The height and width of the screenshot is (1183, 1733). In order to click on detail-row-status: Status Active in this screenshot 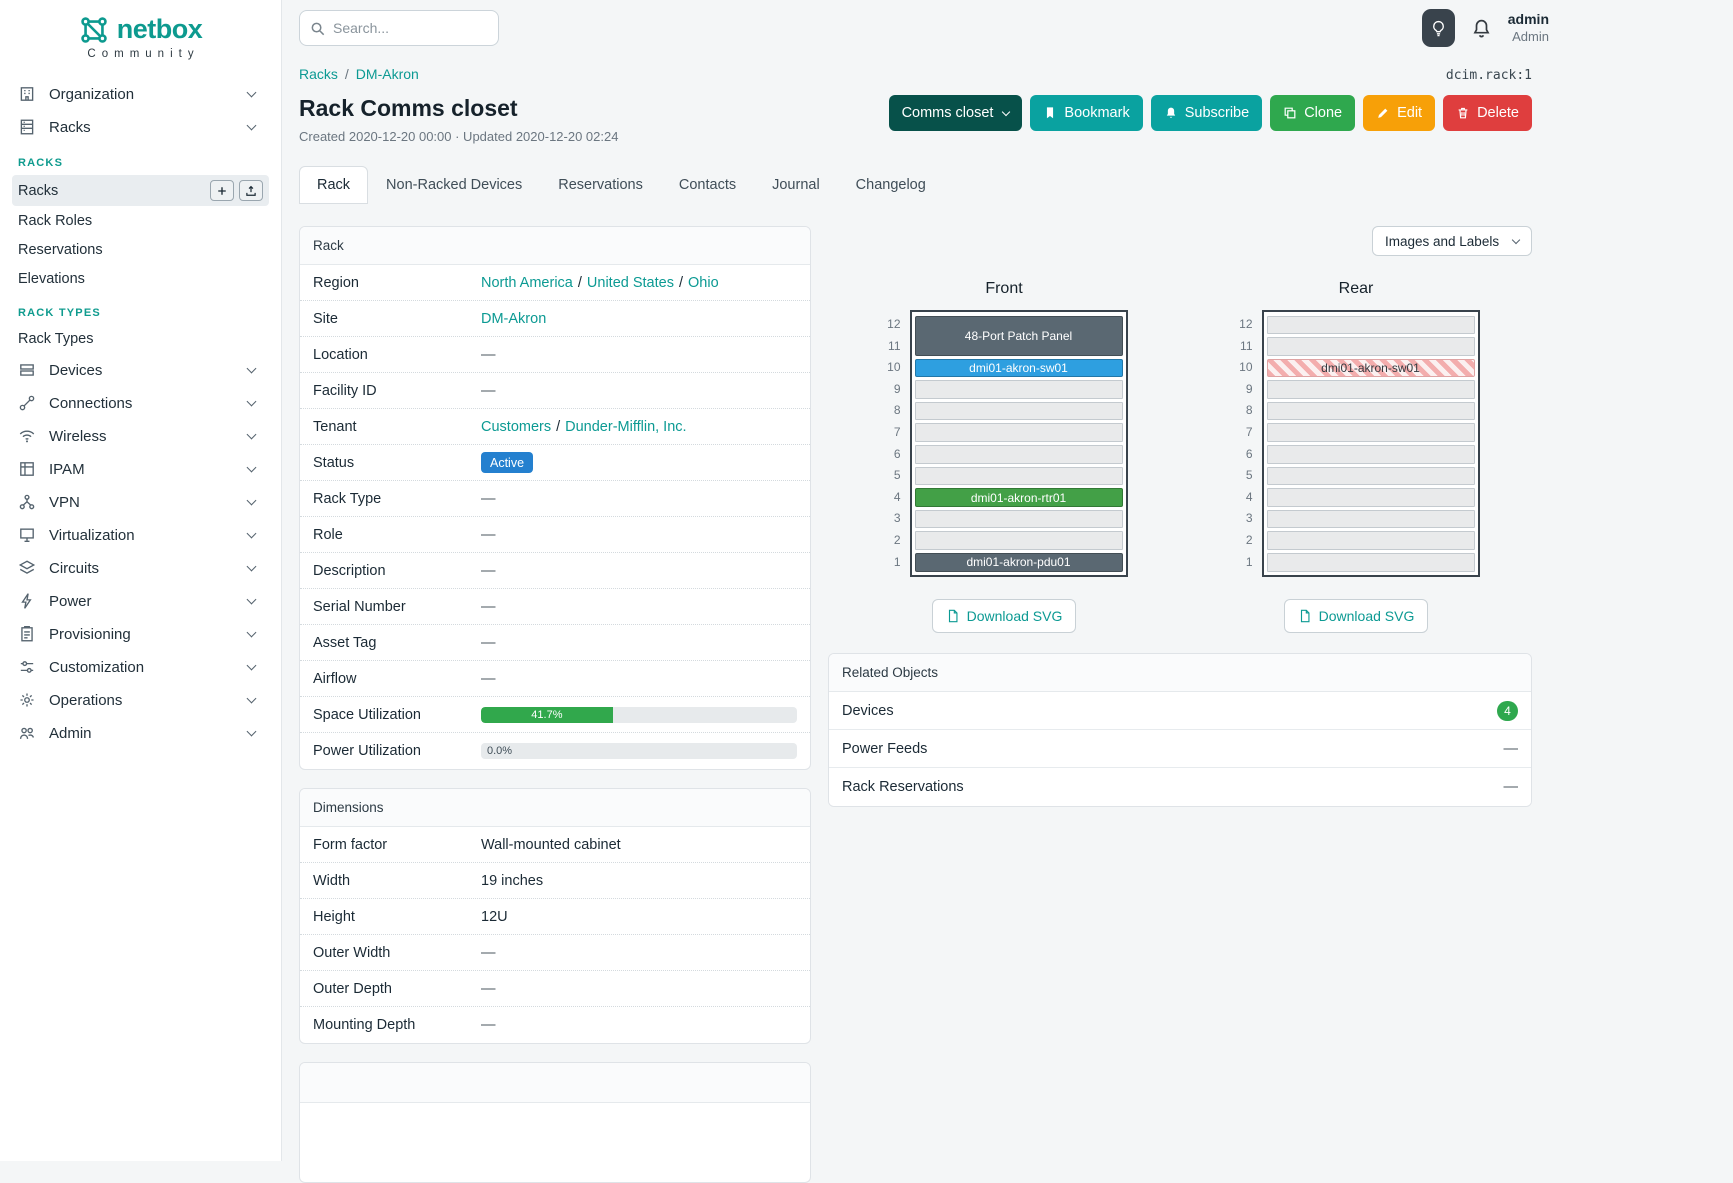, I will do `click(555, 463)`.